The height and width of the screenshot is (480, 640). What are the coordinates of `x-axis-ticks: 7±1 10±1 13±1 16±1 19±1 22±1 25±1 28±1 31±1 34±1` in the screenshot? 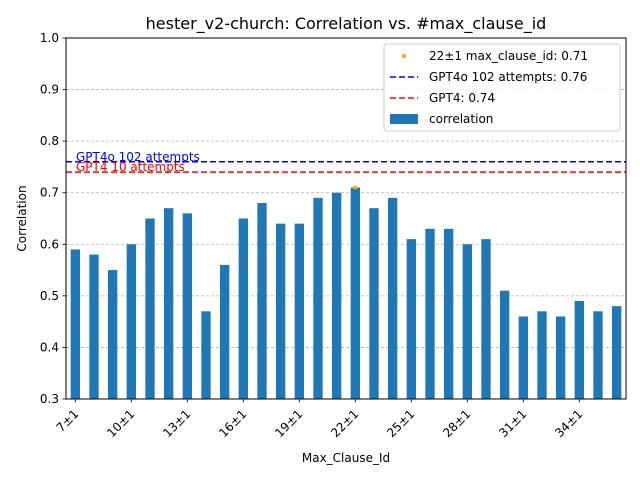 It's located at (319, 419).